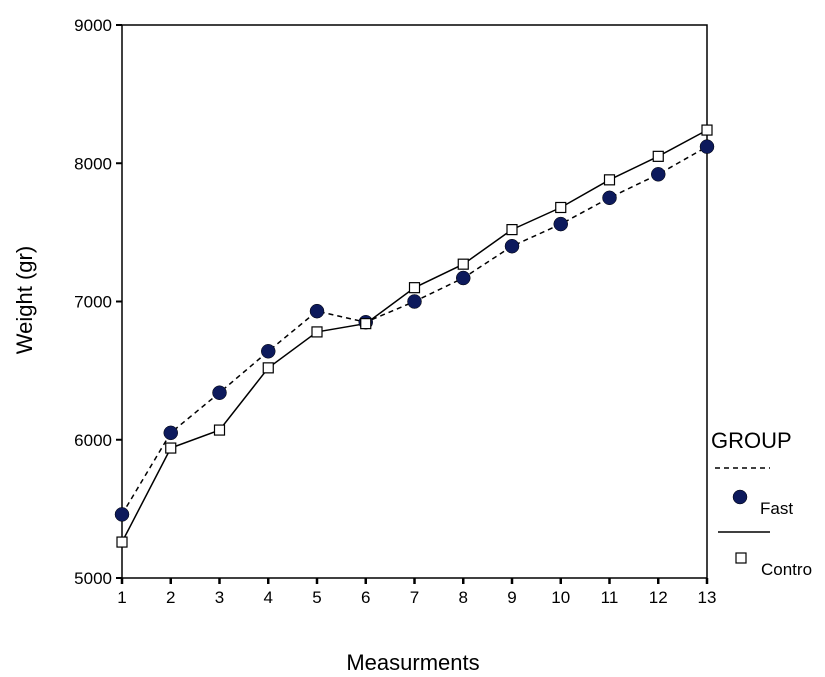 This screenshot has height=677, width=825. Describe the element at coordinates (560, 597) in the screenshot. I see `x-tick-label: 10` at that location.